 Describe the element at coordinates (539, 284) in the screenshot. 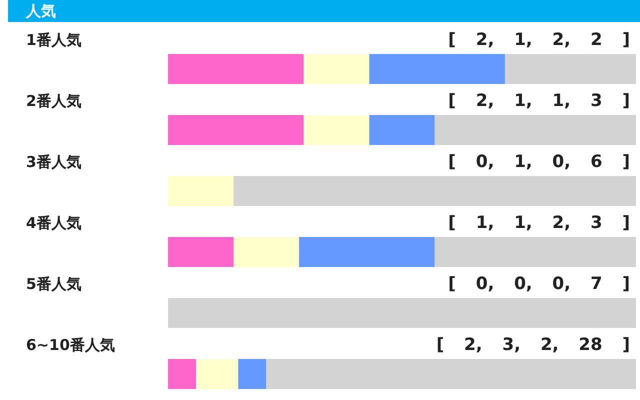

I see `annotation: [ 0, 0, 0, 7 ]` at that location.